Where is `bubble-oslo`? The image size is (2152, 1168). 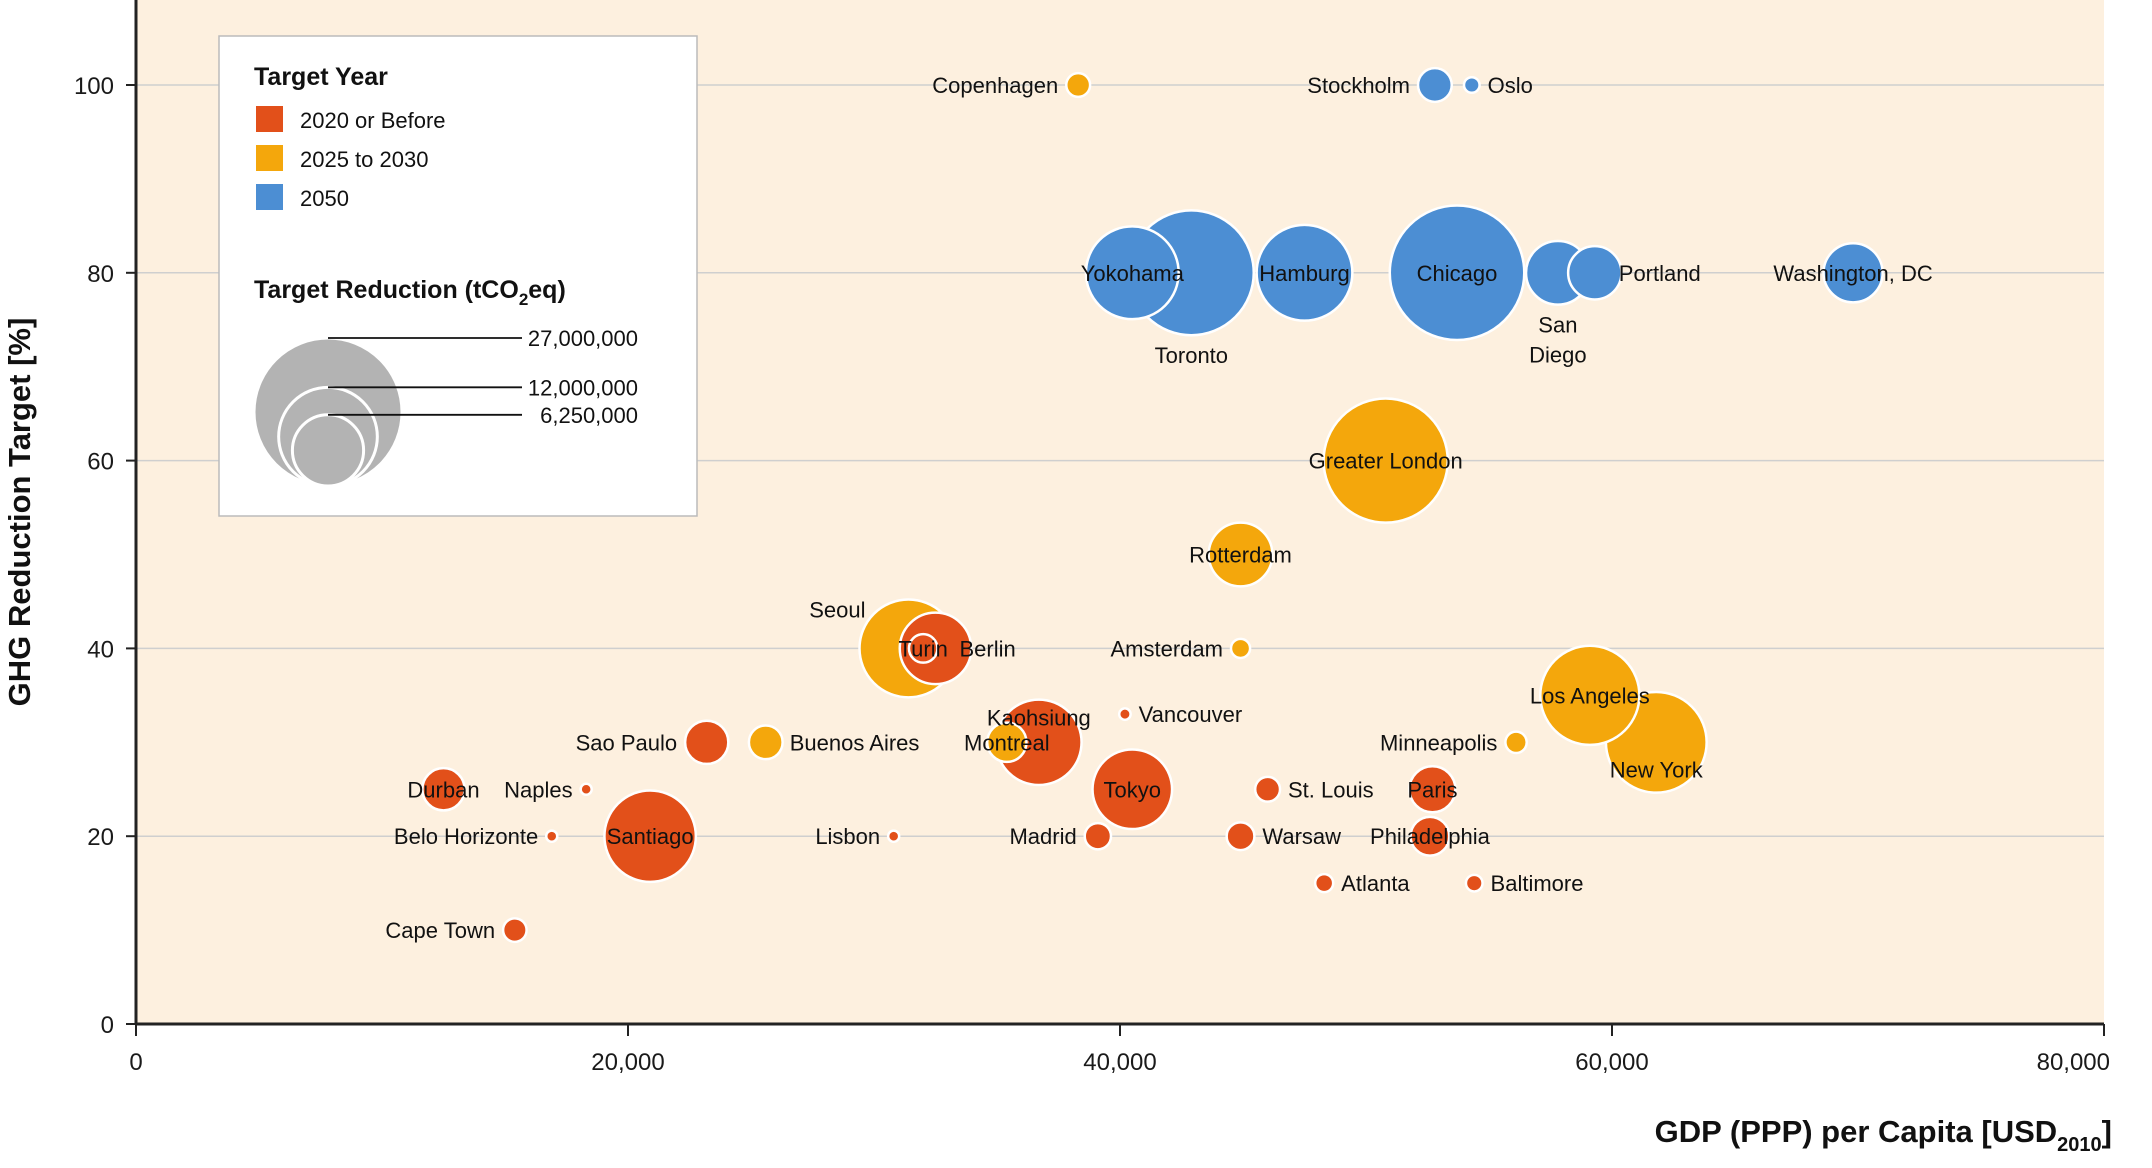 bubble-oslo is located at coordinates (1471, 85).